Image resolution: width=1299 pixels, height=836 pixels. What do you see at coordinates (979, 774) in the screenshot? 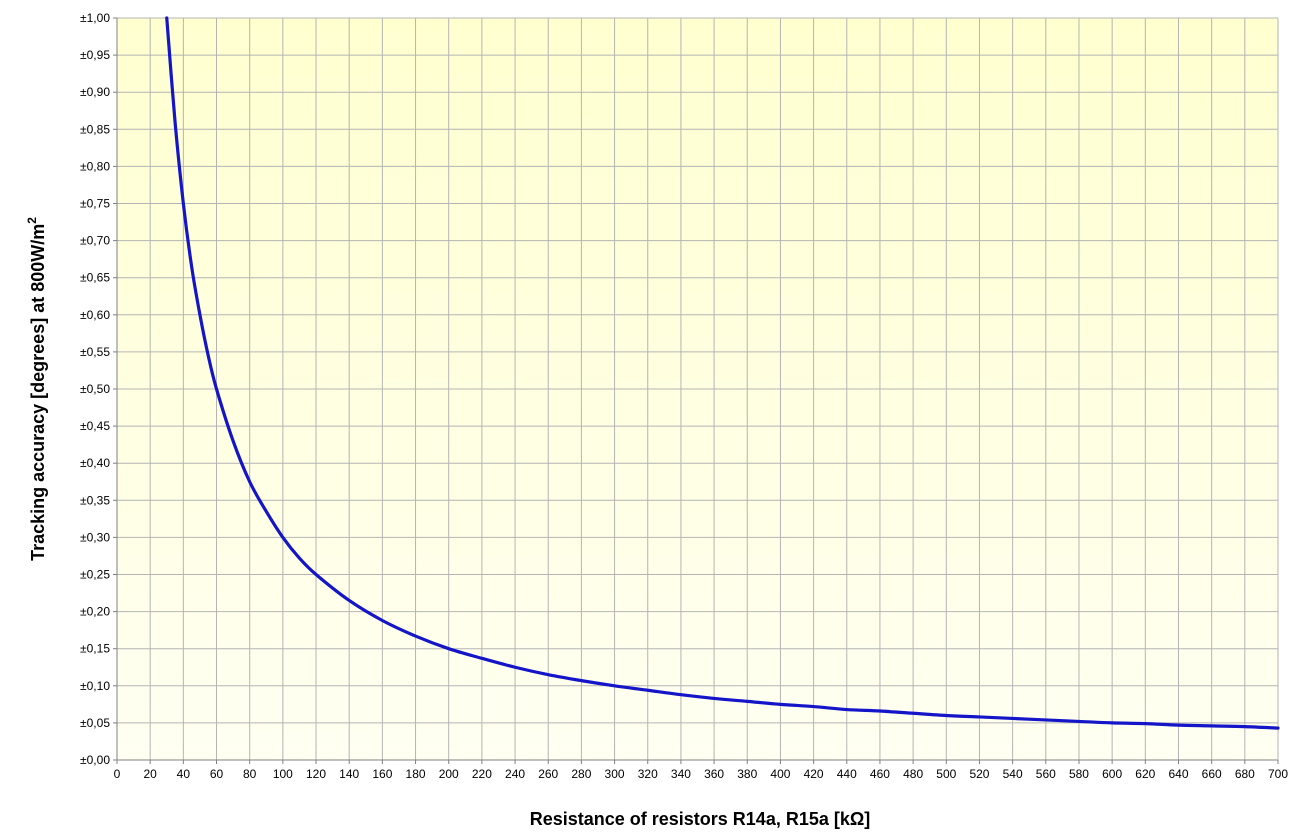
I see `x-tick-label: 520` at bounding box center [979, 774].